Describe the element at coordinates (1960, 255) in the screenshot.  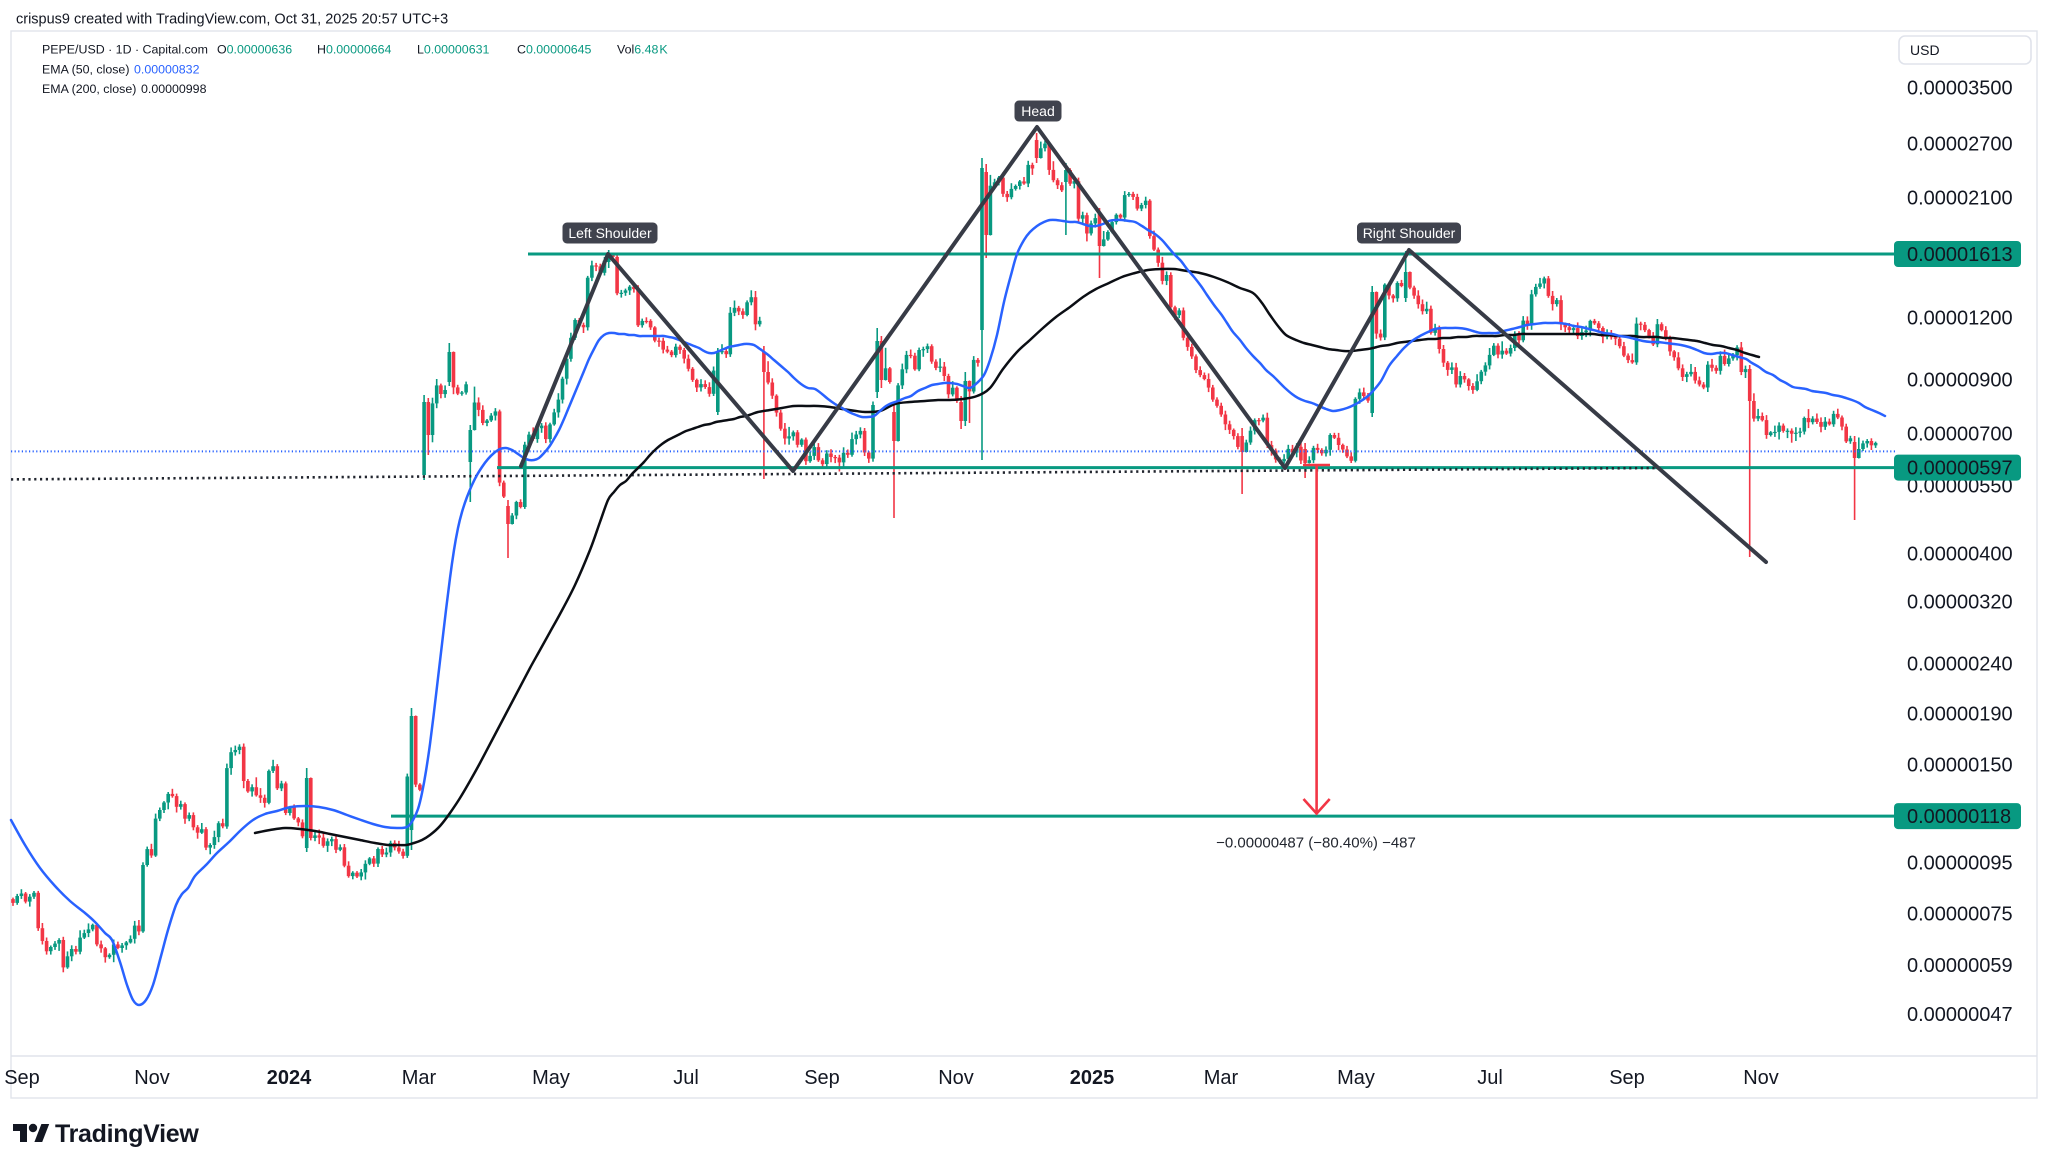
I see `svg-text: 0.00001613` at that location.